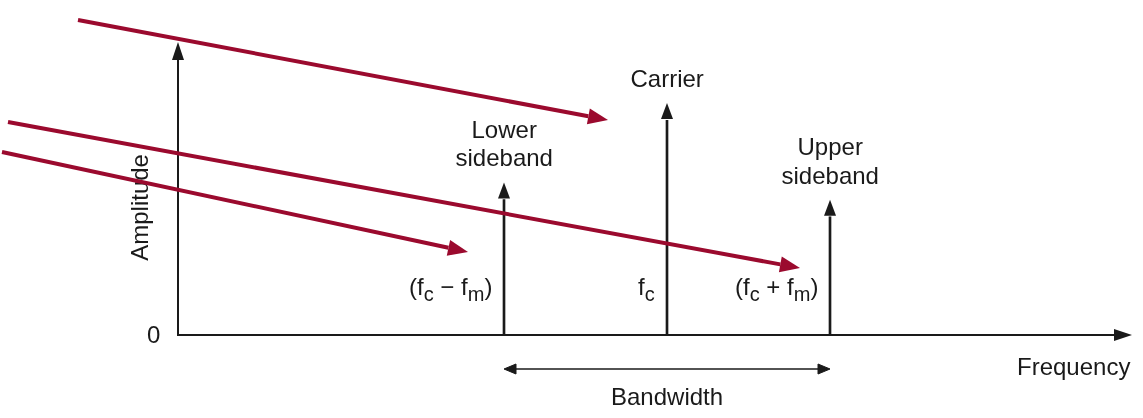 The width and height of the screenshot is (1143, 418). Describe the element at coordinates (154, 335) in the screenshot. I see `text: 0` at that location.